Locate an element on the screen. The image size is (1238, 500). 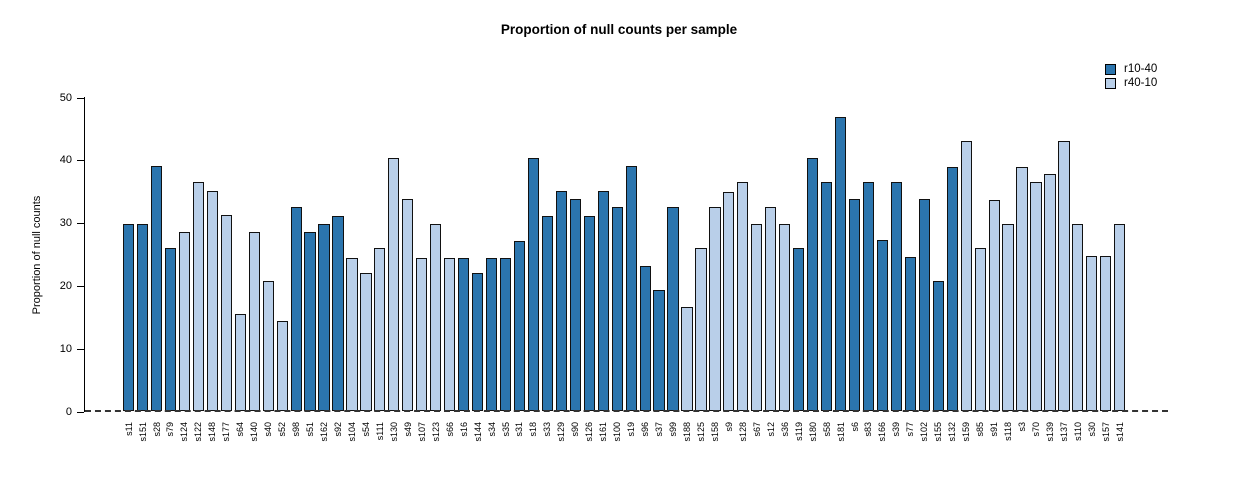
bar-s159 is located at coordinates (966, 276).